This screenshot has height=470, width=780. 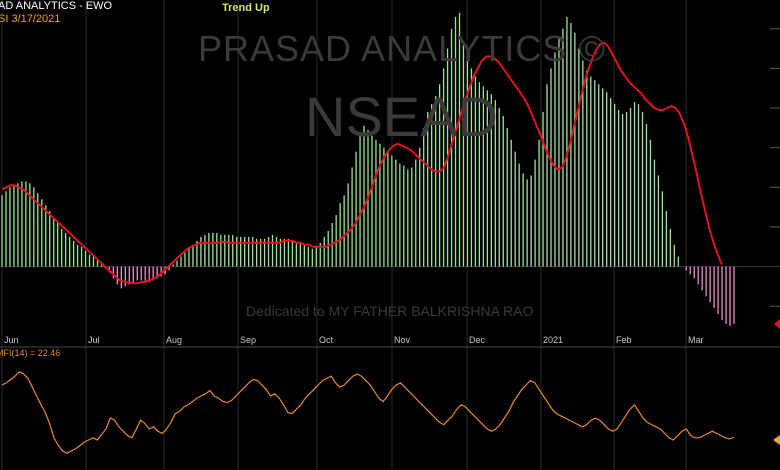 I want to click on month-label: Dec, so click(x=477, y=340).